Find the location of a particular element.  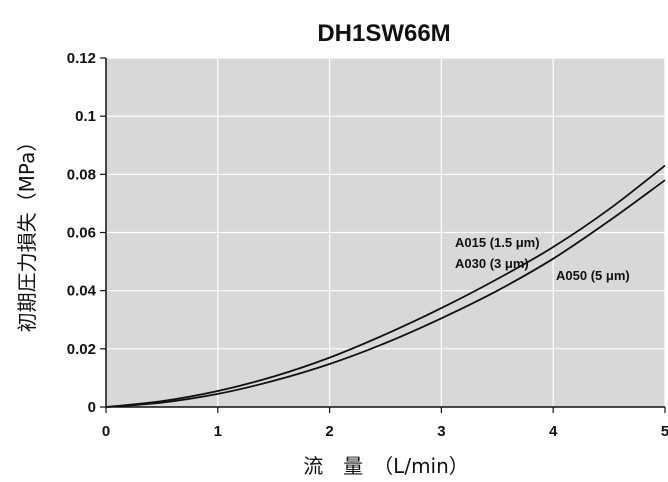

y-tick-label: 0.04 is located at coordinates (82, 291).